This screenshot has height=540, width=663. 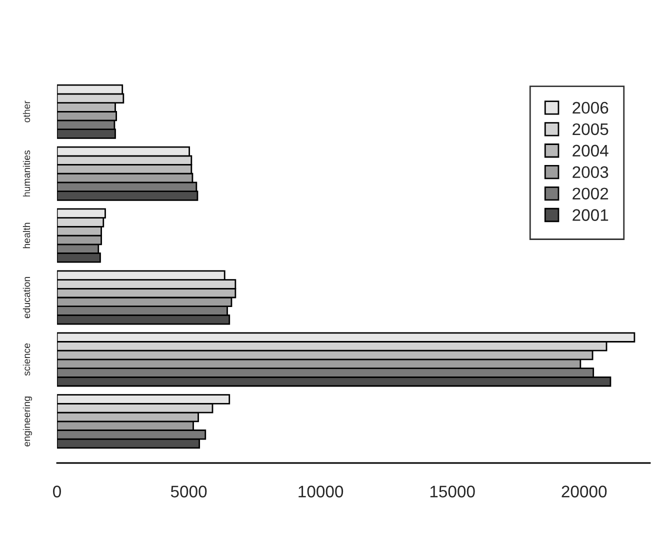 I want to click on y-tick-label: other, so click(x=26, y=111).